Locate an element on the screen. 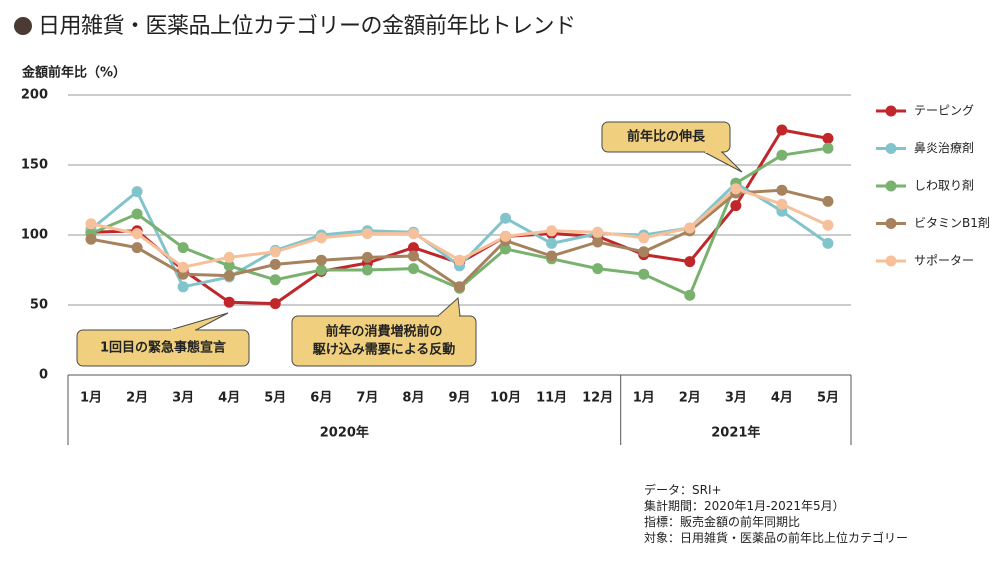 This screenshot has height=561, width=1000. x-tick-label: 9月 is located at coordinates (459, 398).